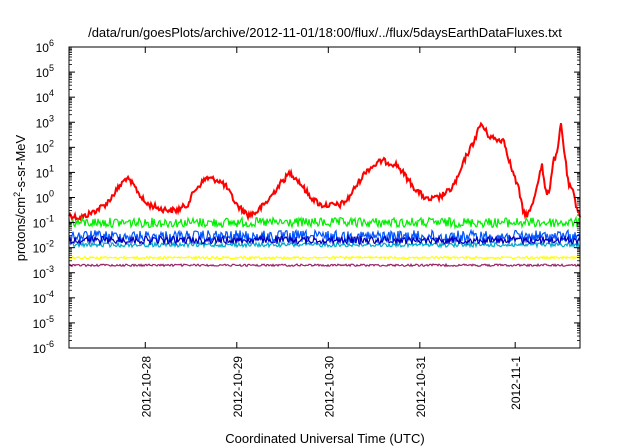 The width and height of the screenshot is (640, 448). What do you see at coordinates (45, 146) in the screenshot?
I see `y-tick-label: 10²` at bounding box center [45, 146].